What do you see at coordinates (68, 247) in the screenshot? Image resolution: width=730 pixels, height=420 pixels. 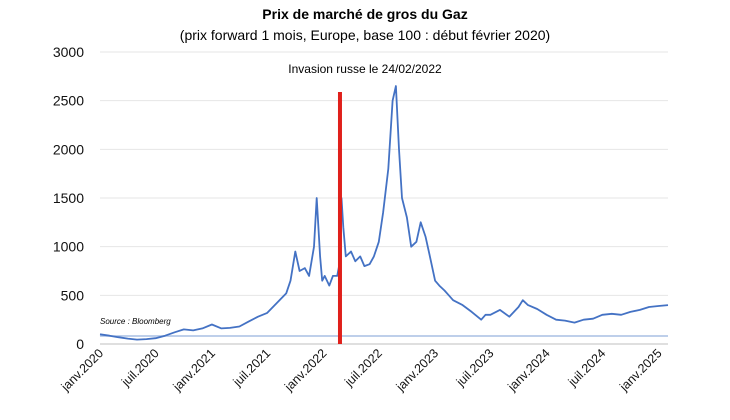 I see `y-tick-label: 1000` at bounding box center [68, 247].